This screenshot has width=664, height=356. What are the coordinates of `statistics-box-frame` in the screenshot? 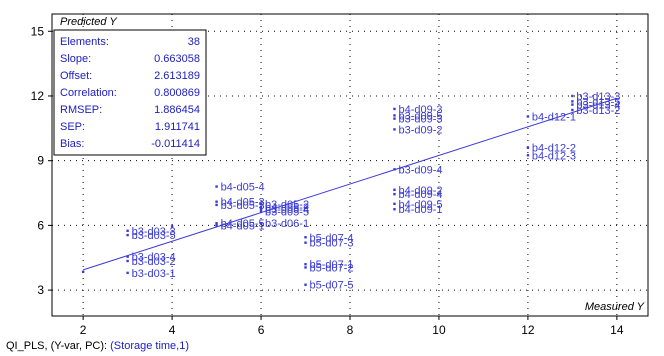 It's located at (130, 92).